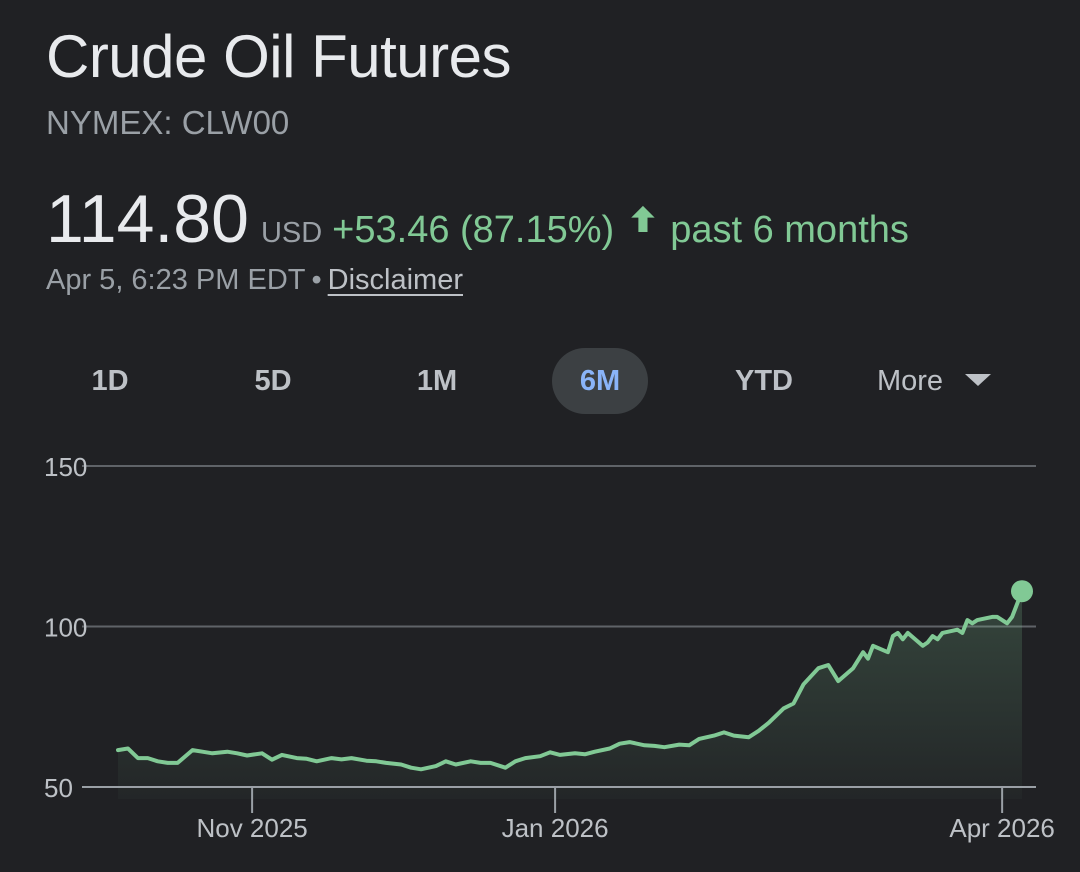  Describe the element at coordinates (395, 280) in the screenshot. I see `disclaimer-link: Disclaimer` at that location.